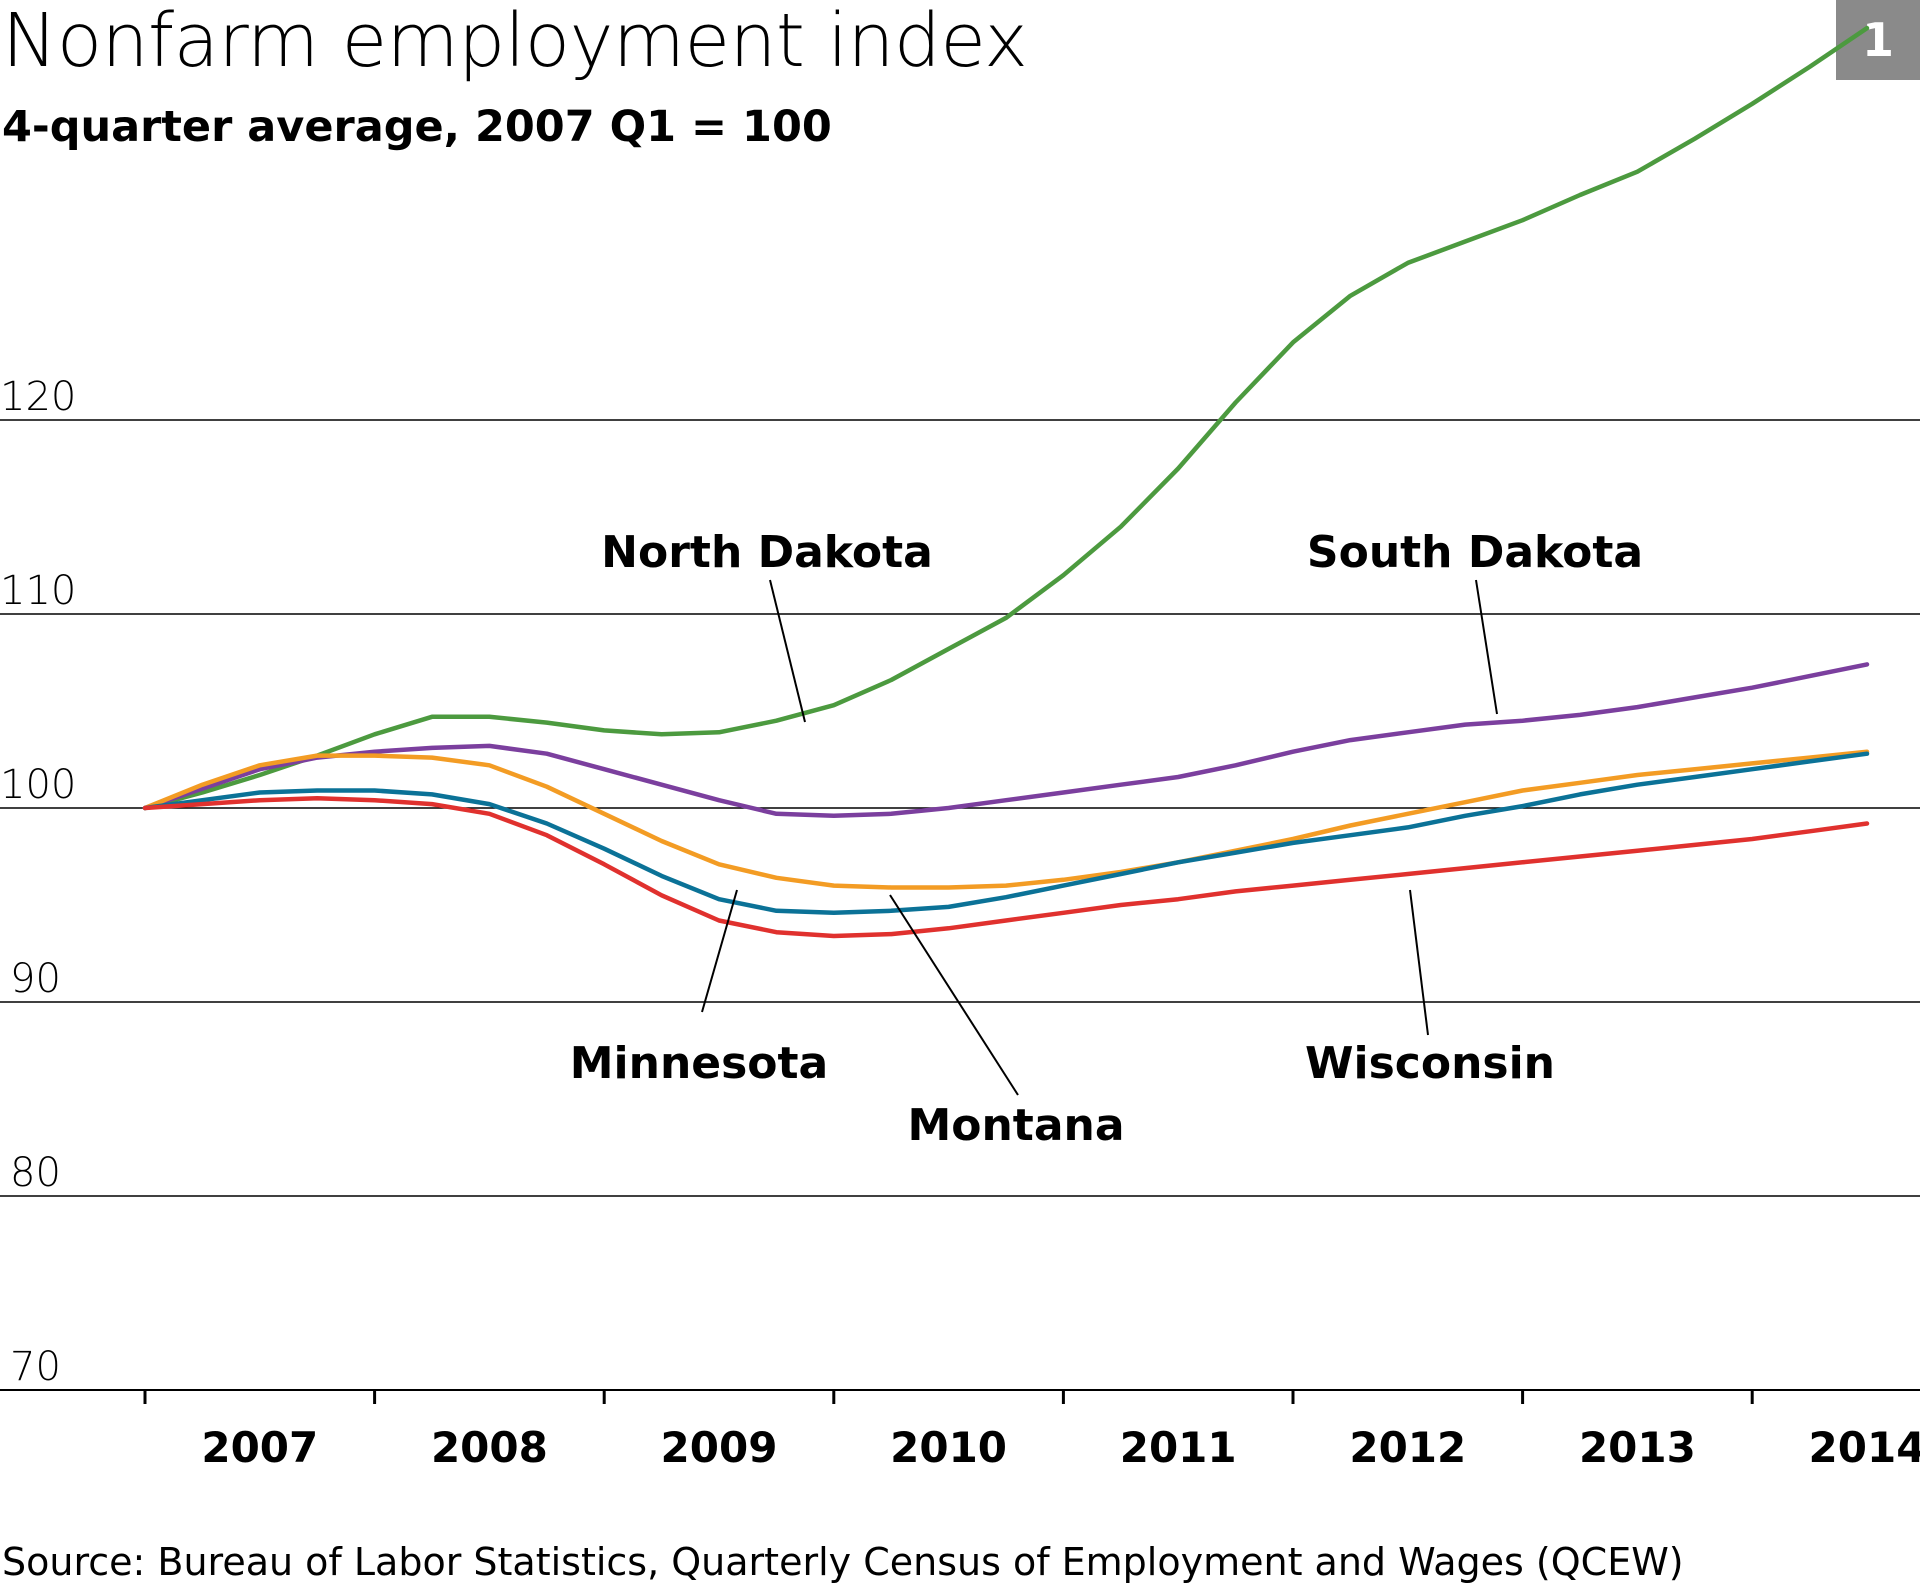 The height and width of the screenshot is (1596, 1920). What do you see at coordinates (38, 882) in the screenshot?
I see `y-axis-tick-labels: 70 80 90 100 110 120` at bounding box center [38, 882].